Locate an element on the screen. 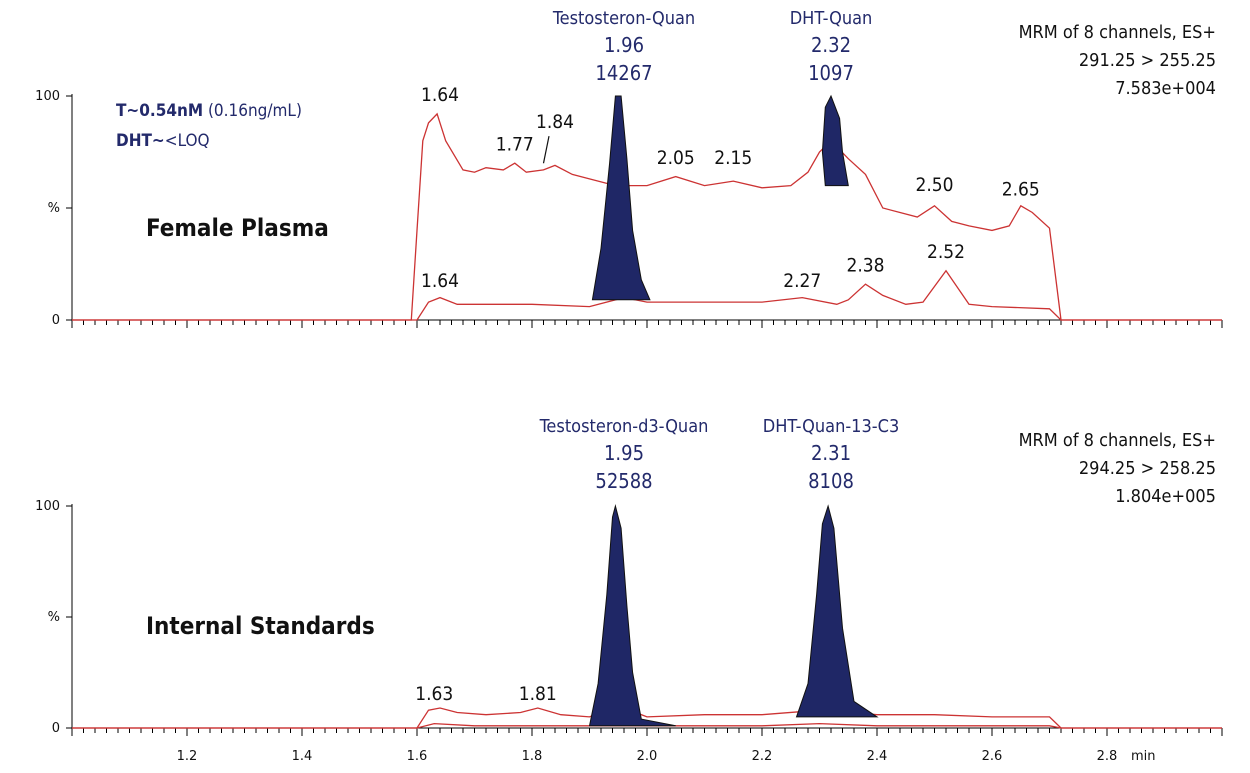  peak-name-label: Testosteron-Quan is located at coordinates (623, 18).